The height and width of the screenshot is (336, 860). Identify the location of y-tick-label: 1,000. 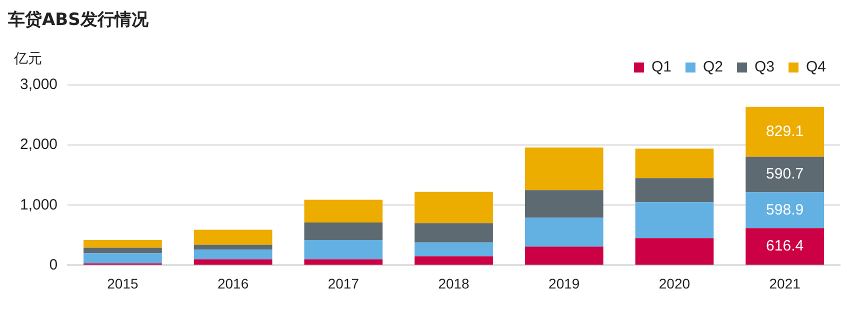
(39, 205).